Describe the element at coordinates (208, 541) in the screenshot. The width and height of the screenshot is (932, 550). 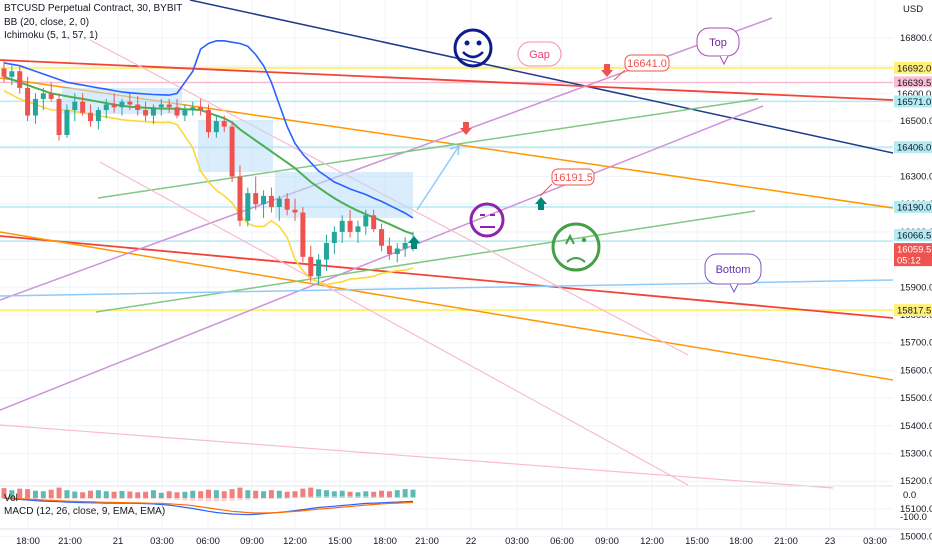
I see `time-tick-label: 06:00` at that location.